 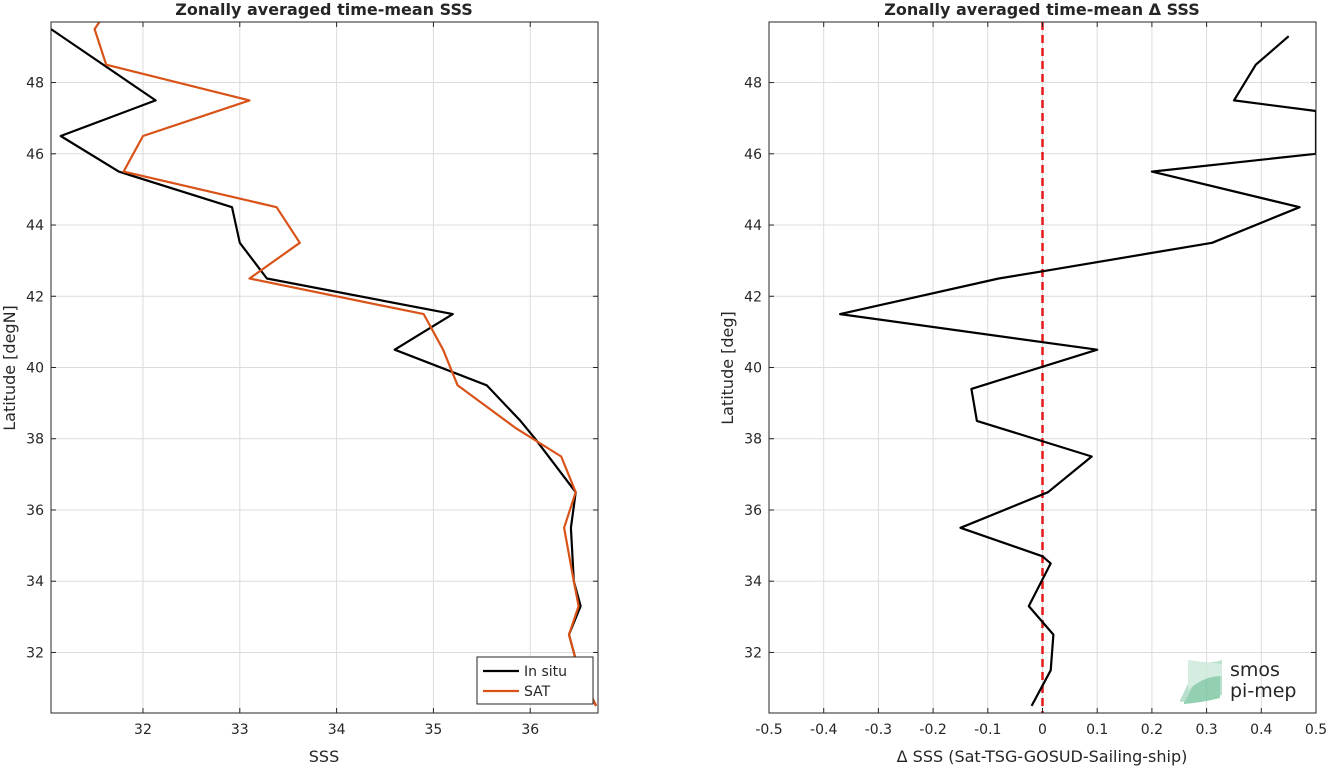 What do you see at coordinates (545, 672) in the screenshot?
I see `legend-entry-label: In situ` at bounding box center [545, 672].